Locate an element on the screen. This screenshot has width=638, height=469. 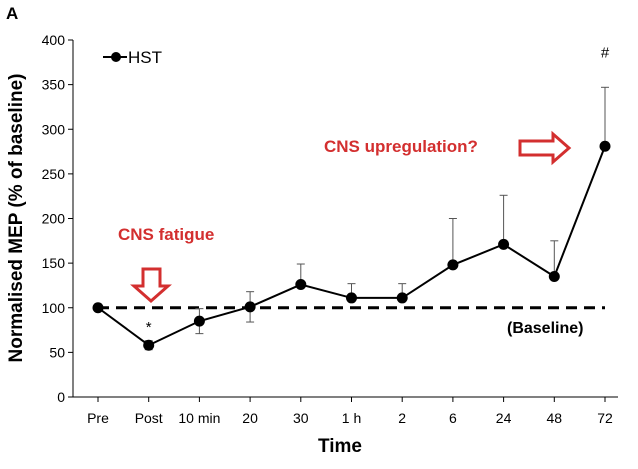
legend: HST is located at coordinates (132, 57).